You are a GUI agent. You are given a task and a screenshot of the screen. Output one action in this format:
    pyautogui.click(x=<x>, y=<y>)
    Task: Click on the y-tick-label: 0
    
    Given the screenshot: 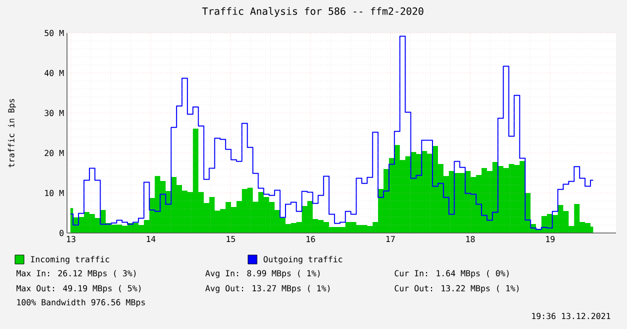 What is the action you would take?
    pyautogui.click(x=62, y=233)
    